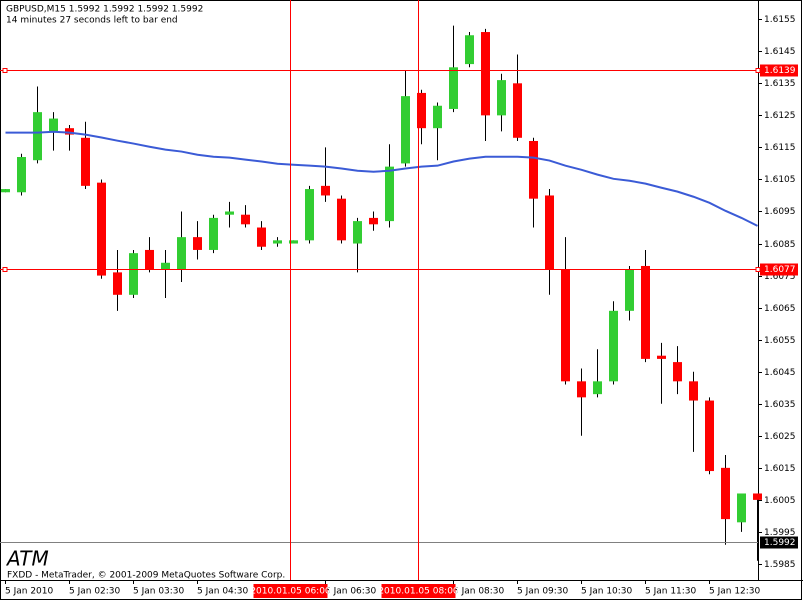 This screenshot has width=803, height=615. What do you see at coordinates (104, 10) in the screenshot?
I see `chart-title: GBPUSD,M15 1.5992 1.5992 1.5992 1.5992` at bounding box center [104, 10].